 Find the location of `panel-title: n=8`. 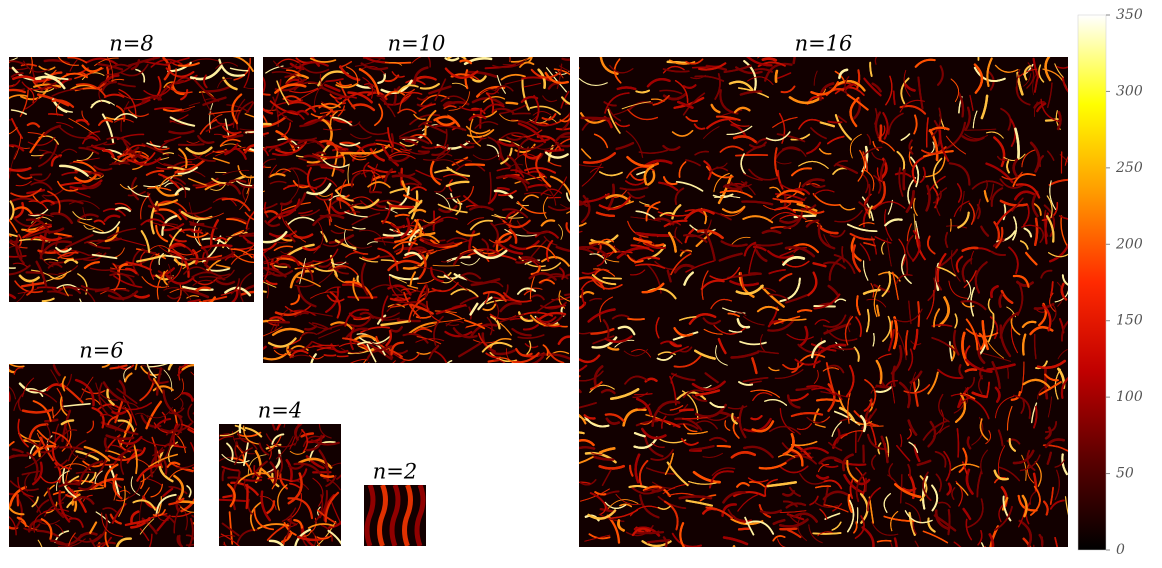

panel-title: n=8 is located at coordinates (131, 44).